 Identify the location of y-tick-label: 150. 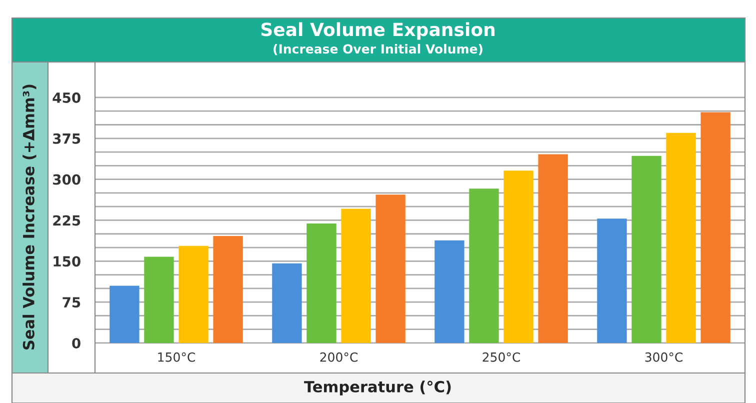
(67, 261).